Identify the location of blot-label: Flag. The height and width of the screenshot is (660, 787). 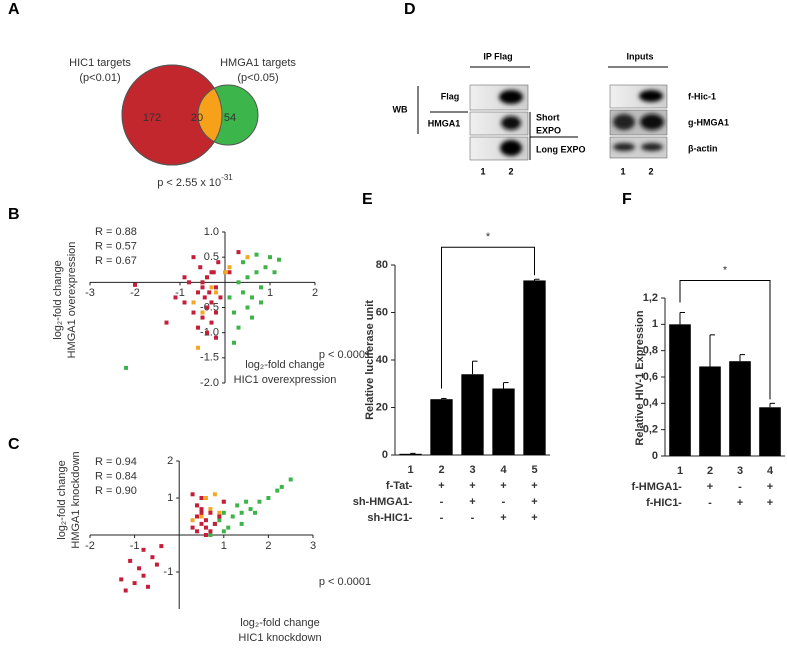
(450, 96).